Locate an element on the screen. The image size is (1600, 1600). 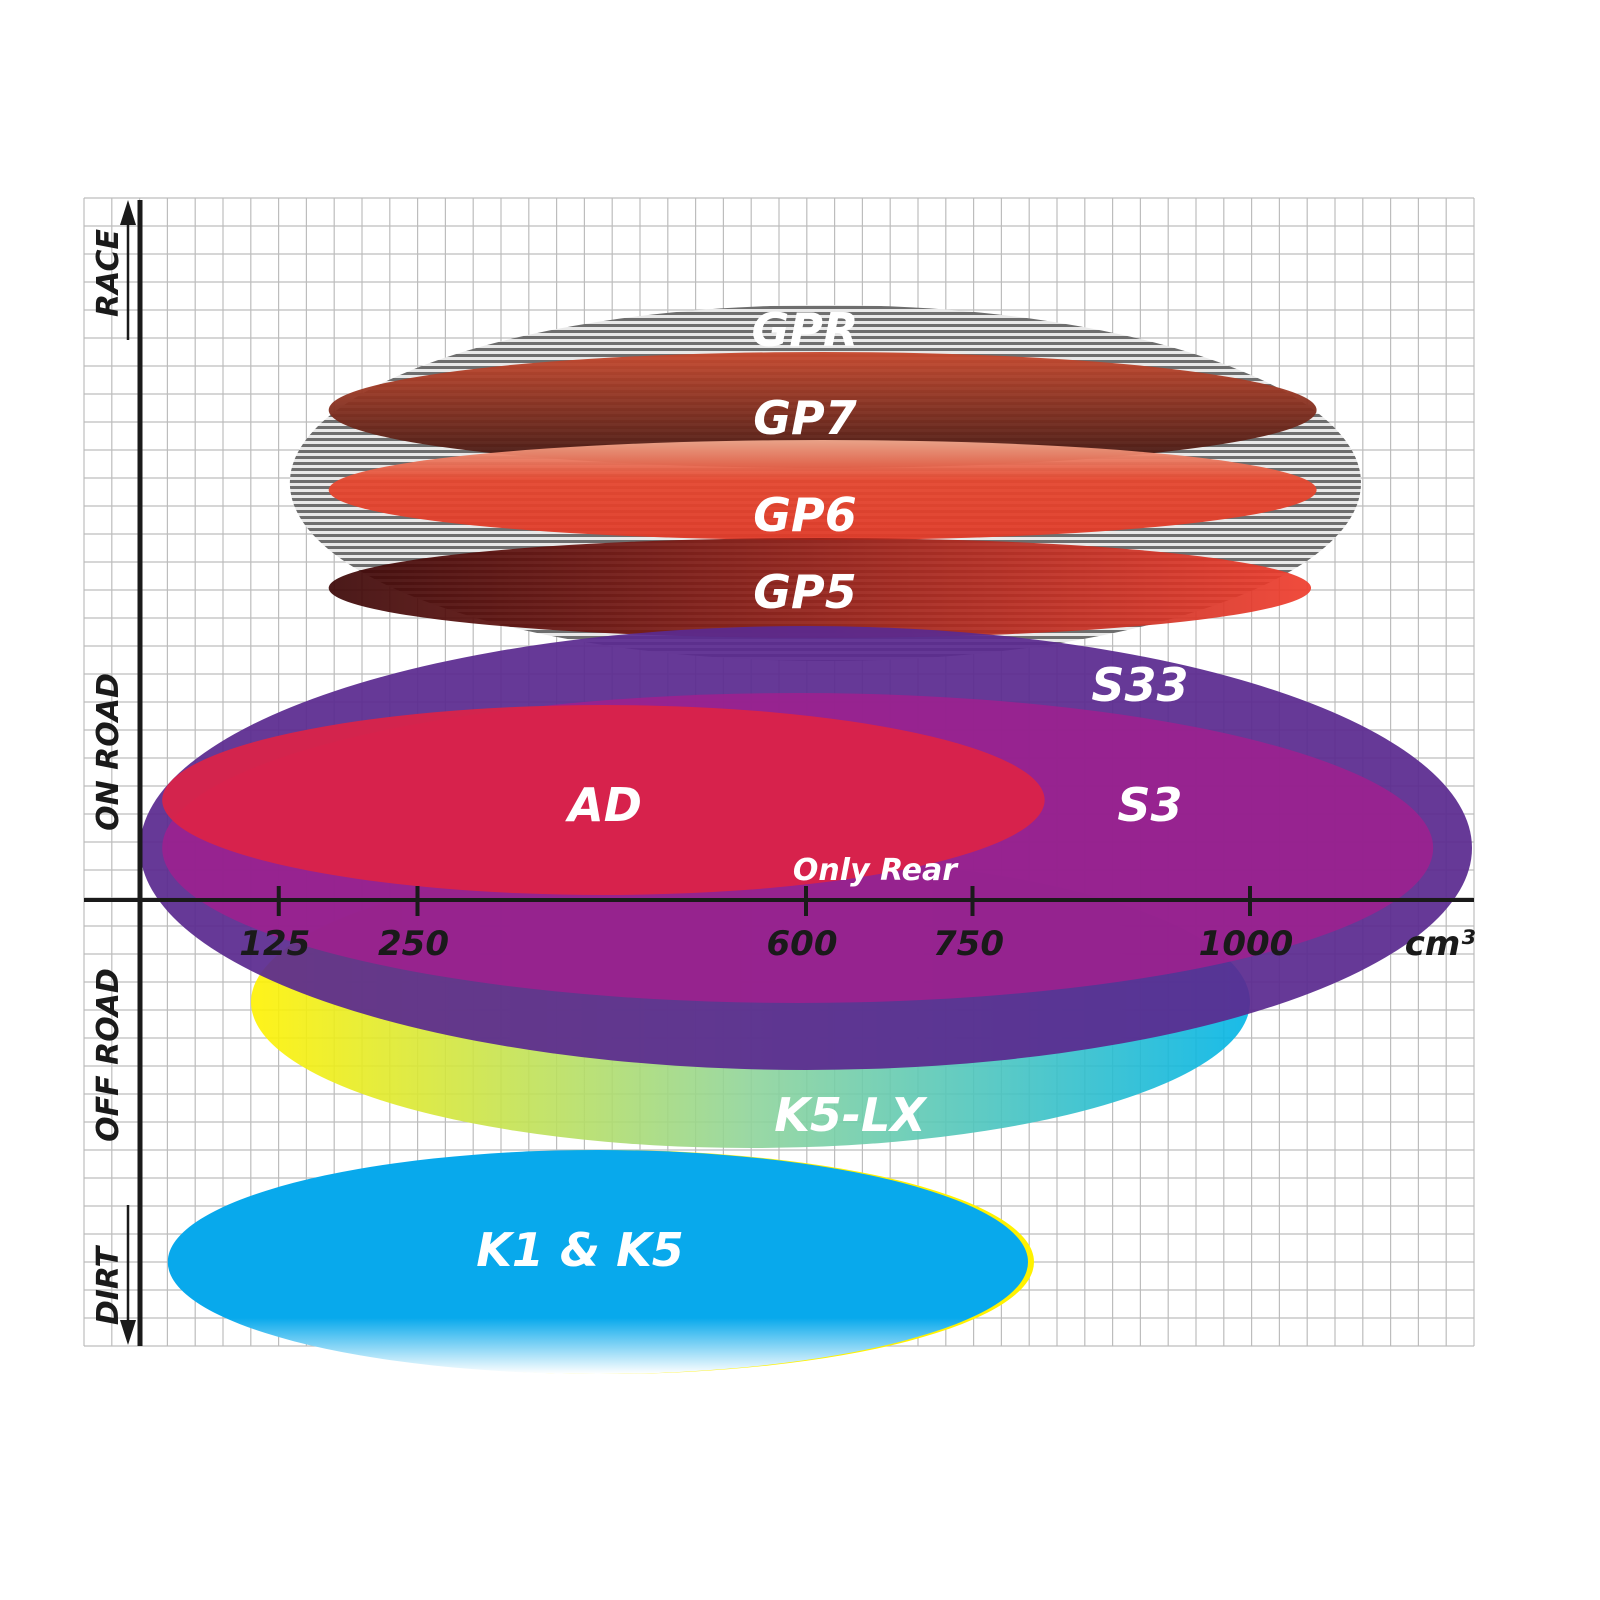
range-ellipse-ad is located at coordinates (603, 800).